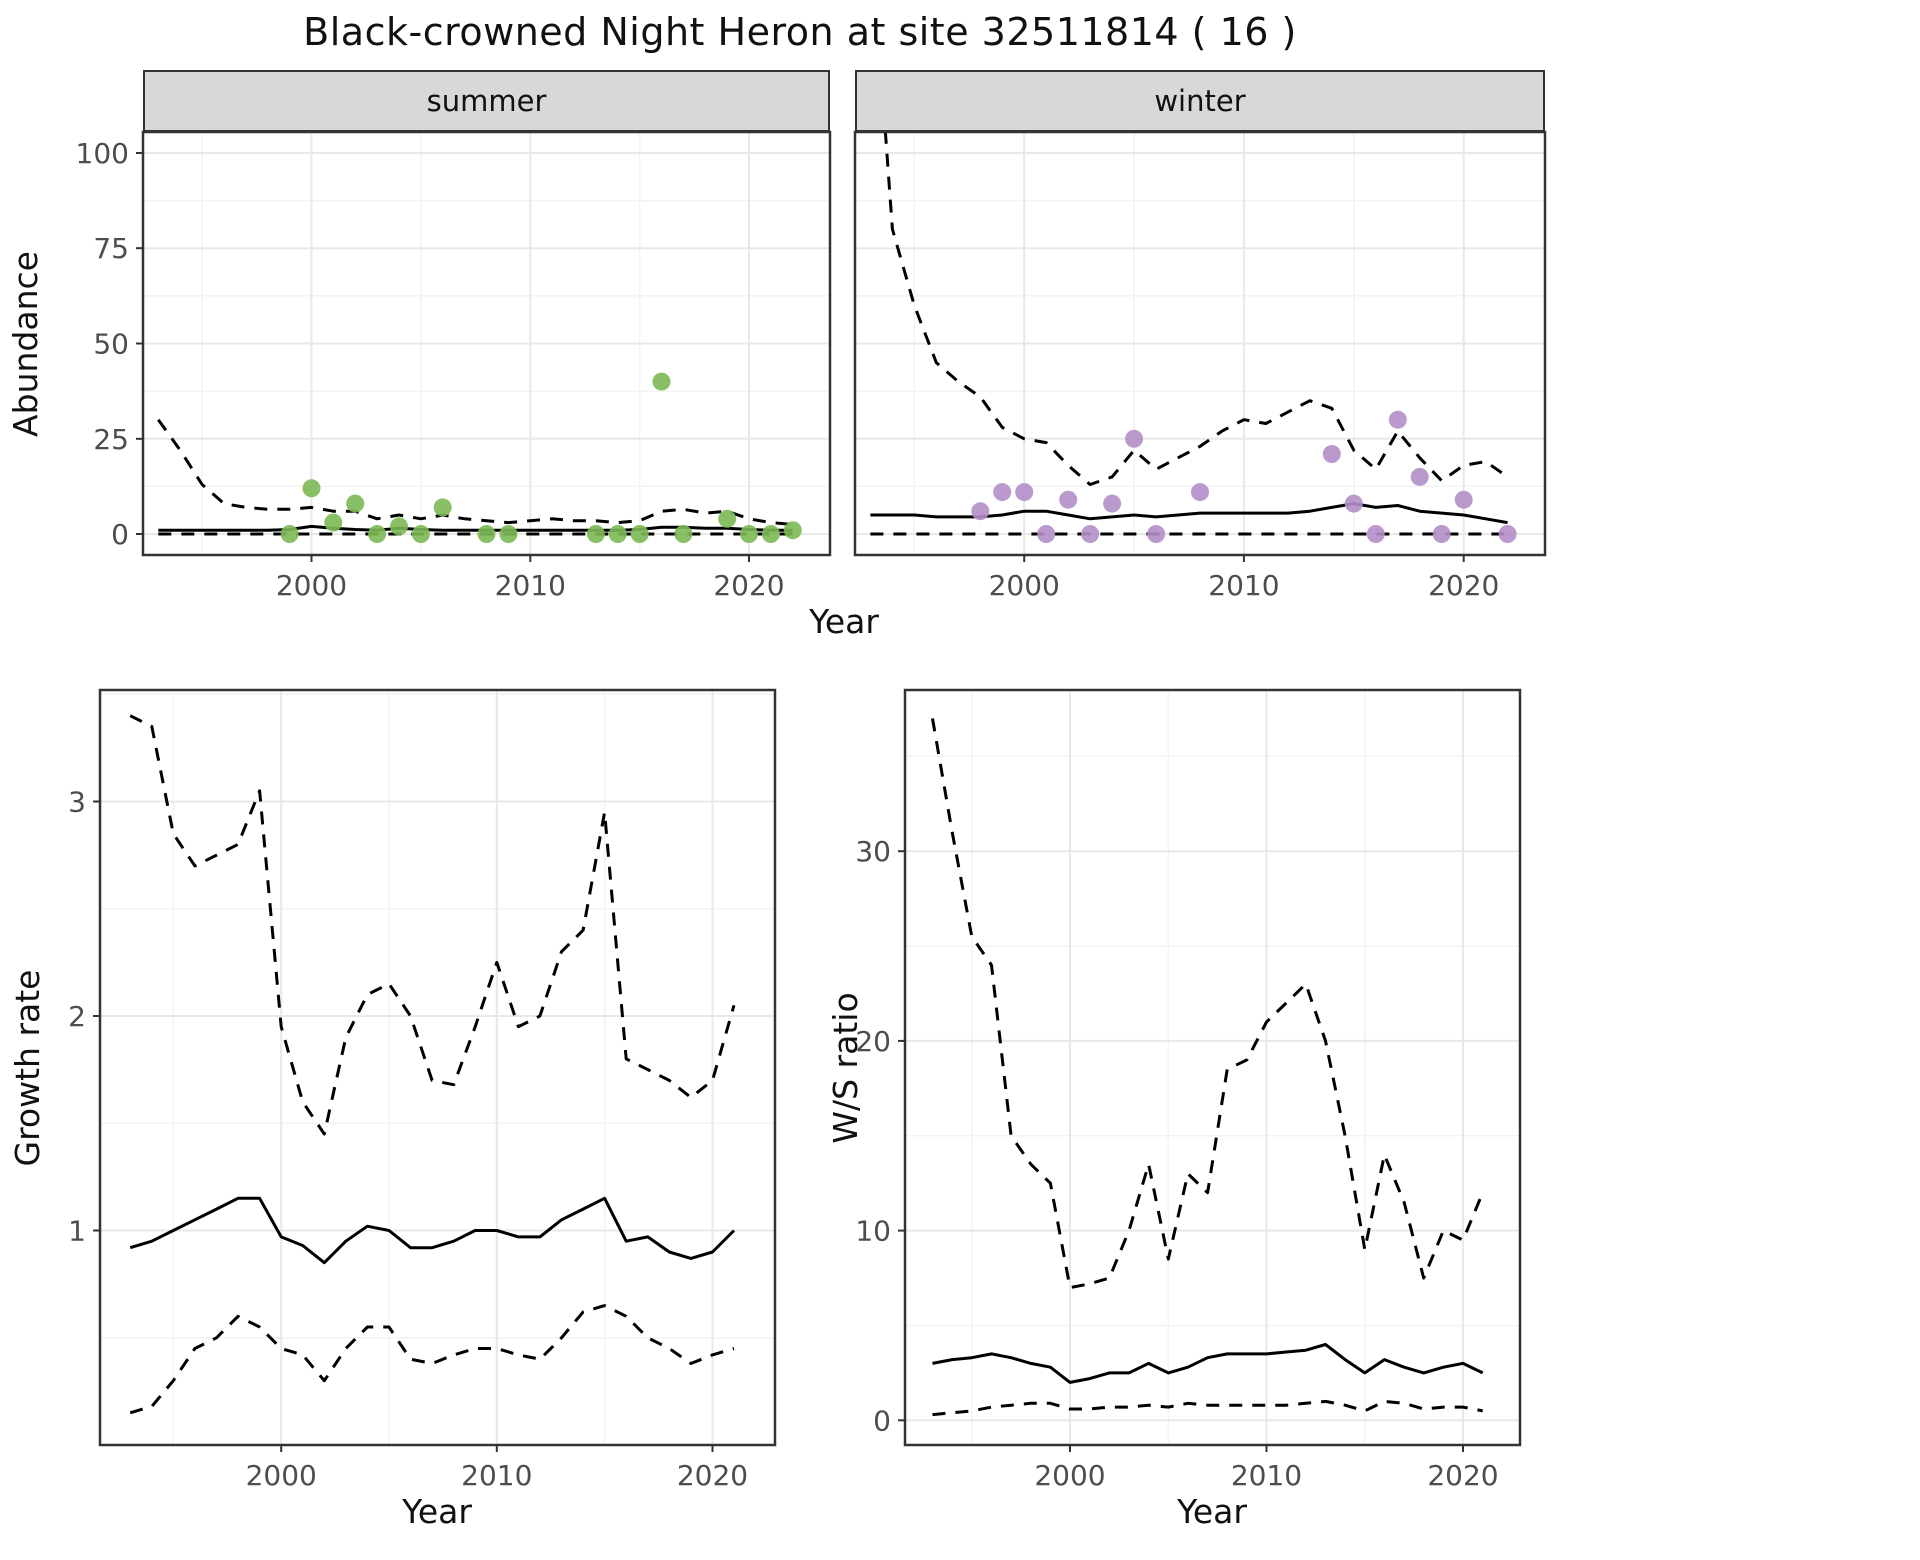  Describe the element at coordinates (111, 344) in the screenshot. I see `svg-text: 50` at that location.